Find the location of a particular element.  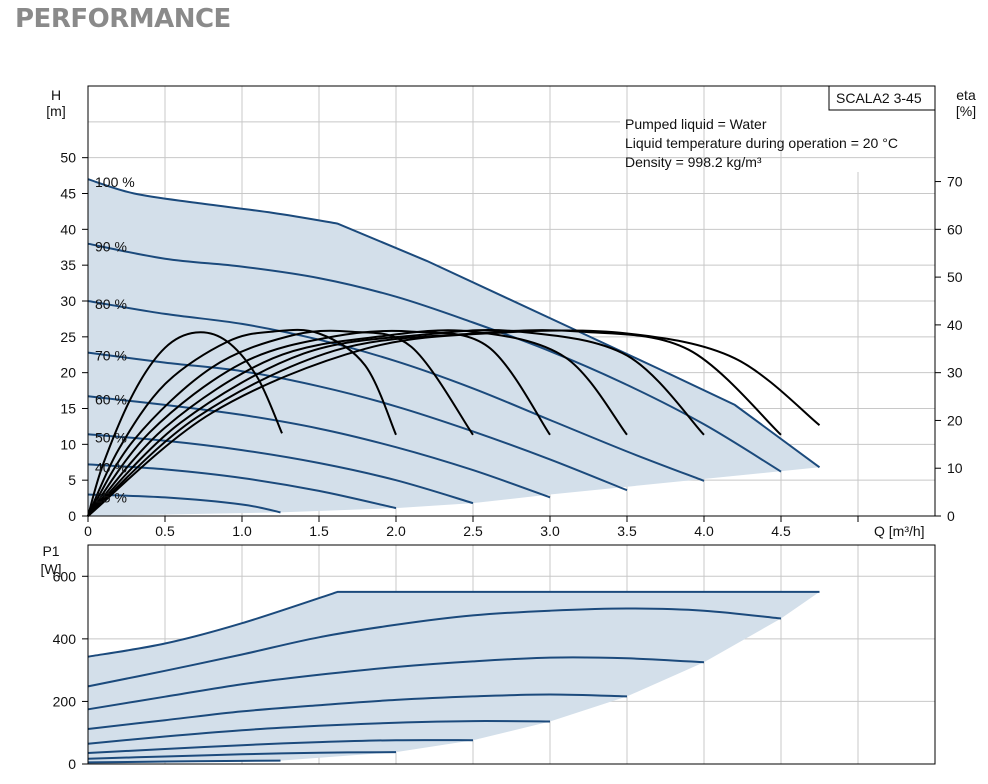

h-tick-label: 10 is located at coordinates (68, 444).